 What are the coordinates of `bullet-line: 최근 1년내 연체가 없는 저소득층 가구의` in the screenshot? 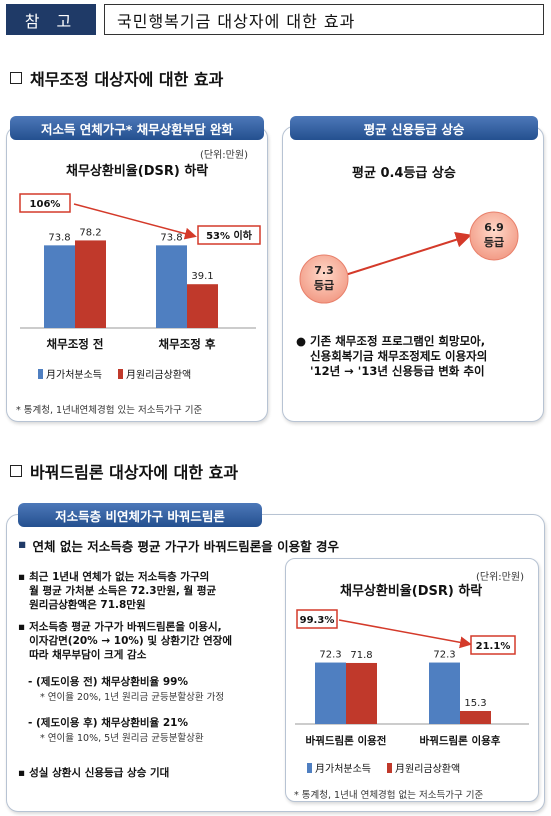 It's located at (119, 577).